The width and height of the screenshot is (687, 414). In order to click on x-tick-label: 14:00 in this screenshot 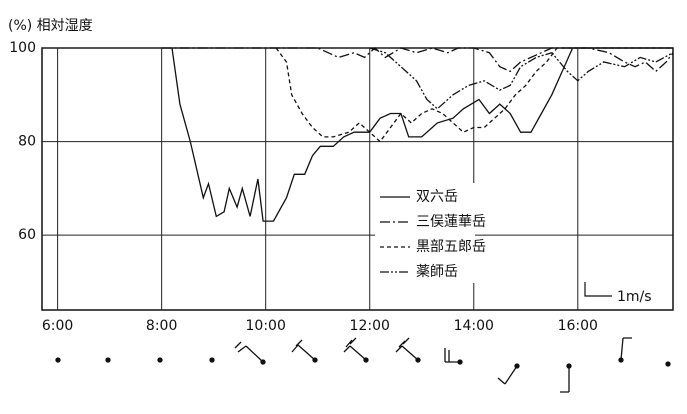, I will do `click(474, 326)`.